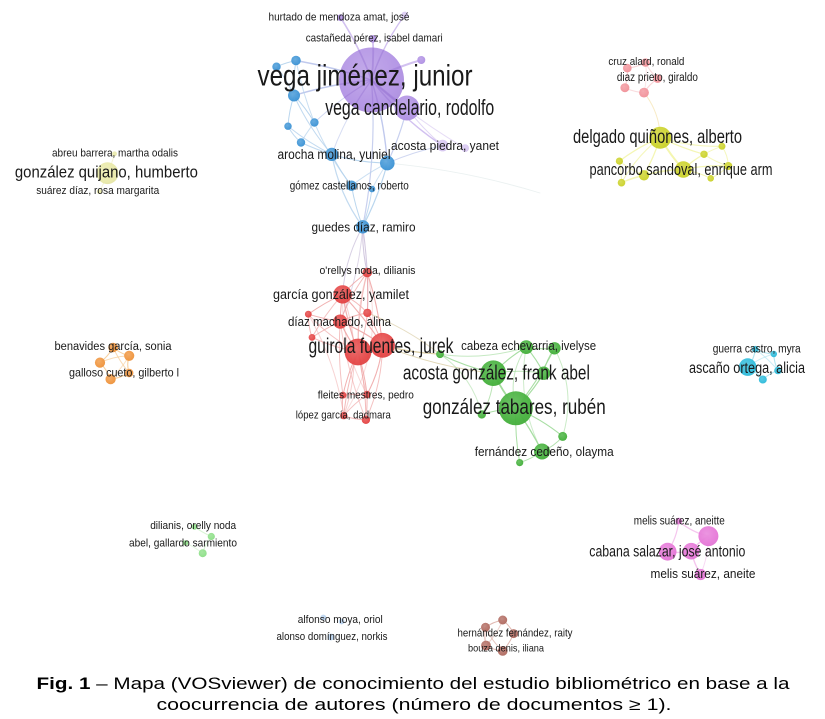 Image resolution: width=825 pixels, height=719 pixels. Describe the element at coordinates (98, 191) in the screenshot. I see `svg-text: suárez díaz, rosa margarita` at that location.